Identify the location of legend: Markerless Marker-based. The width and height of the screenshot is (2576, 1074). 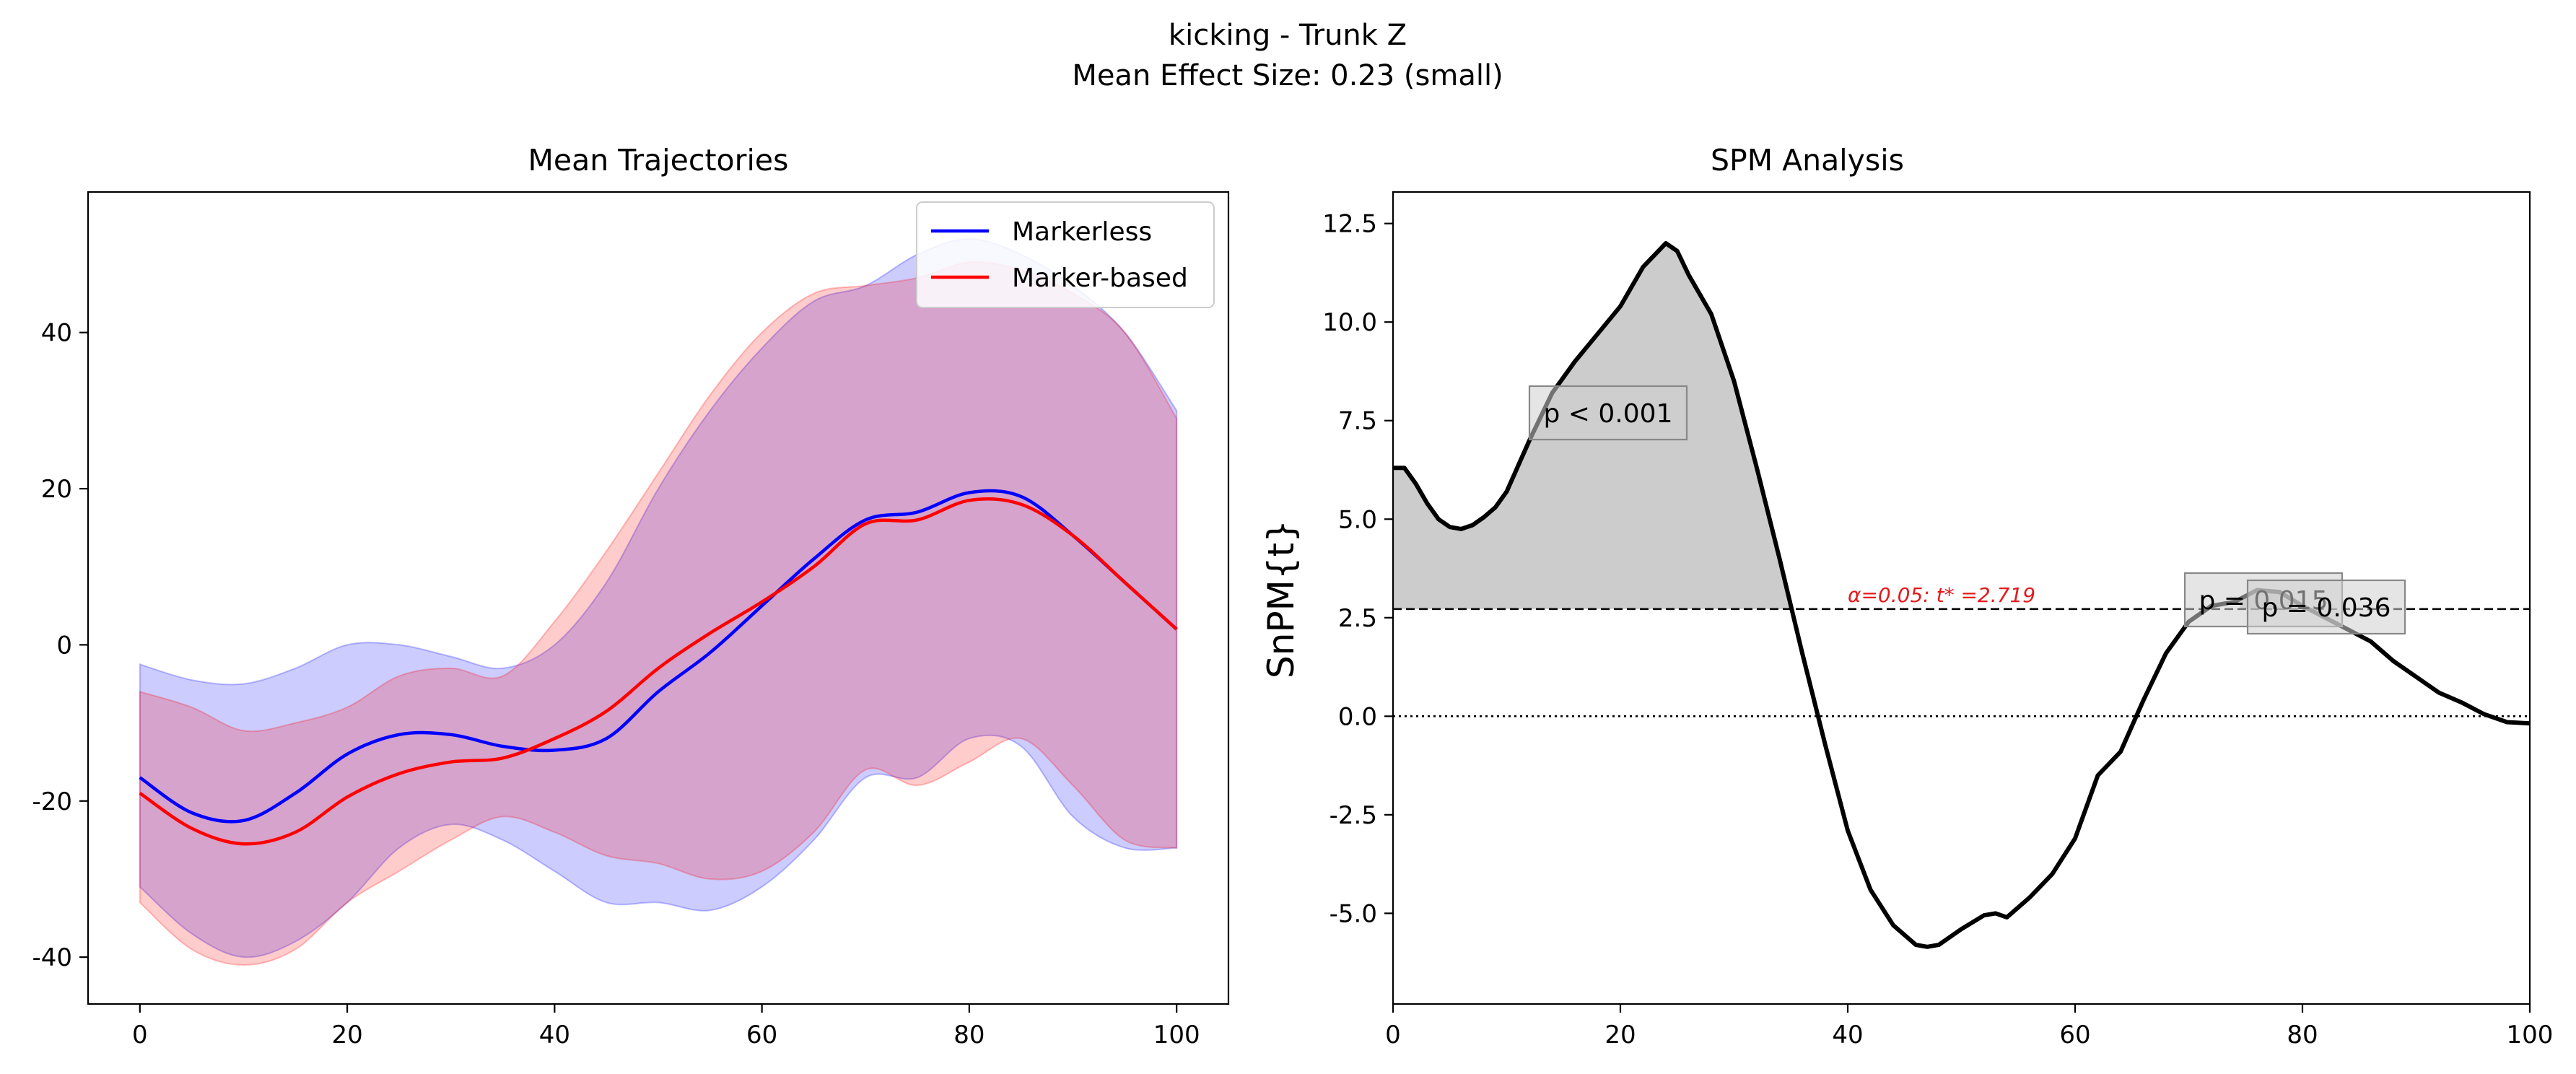
(1065, 255).